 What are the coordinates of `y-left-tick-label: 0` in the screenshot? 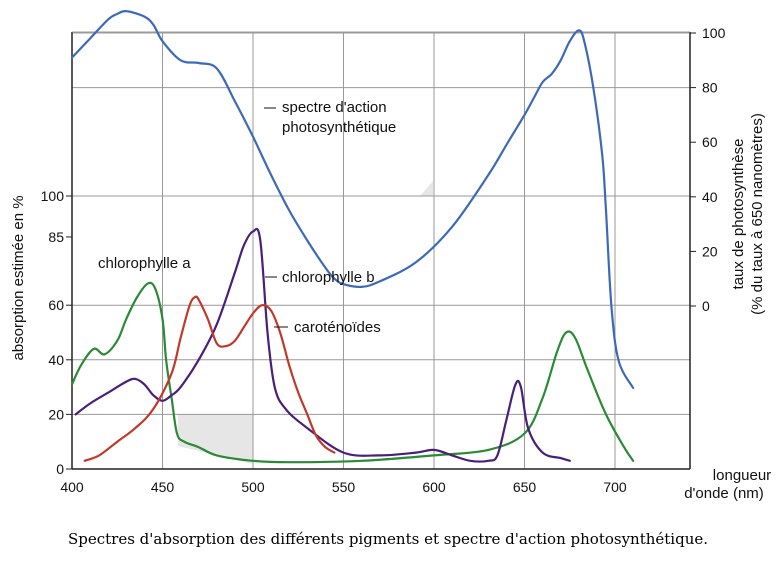 It's located at (60, 469).